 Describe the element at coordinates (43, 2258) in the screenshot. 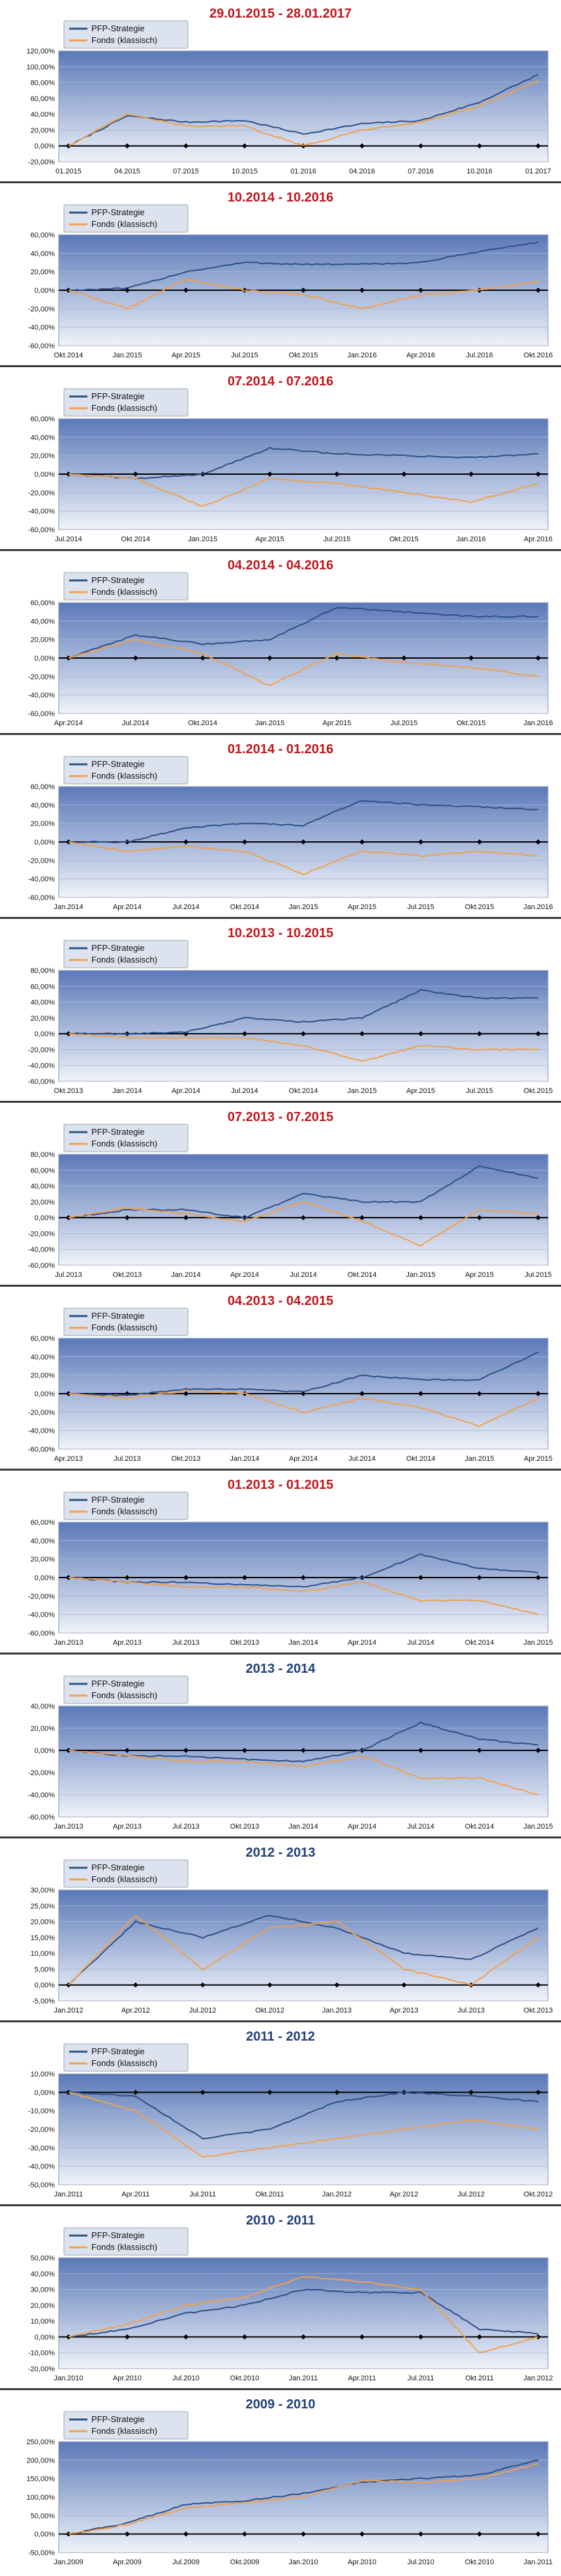

I see `y-tick-label: 50,00%` at that location.